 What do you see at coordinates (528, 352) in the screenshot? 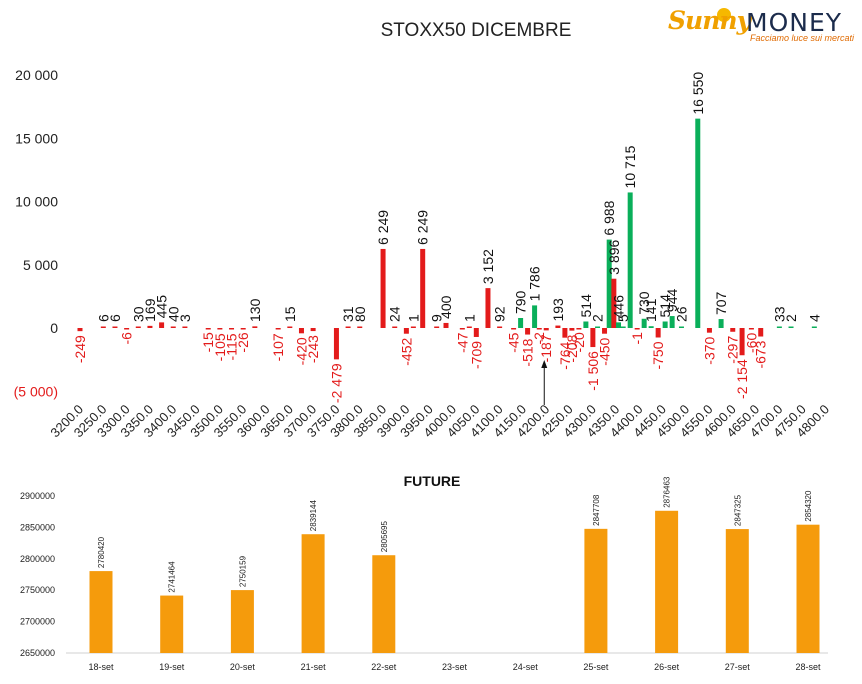
I see `data-label: -518` at bounding box center [528, 352].